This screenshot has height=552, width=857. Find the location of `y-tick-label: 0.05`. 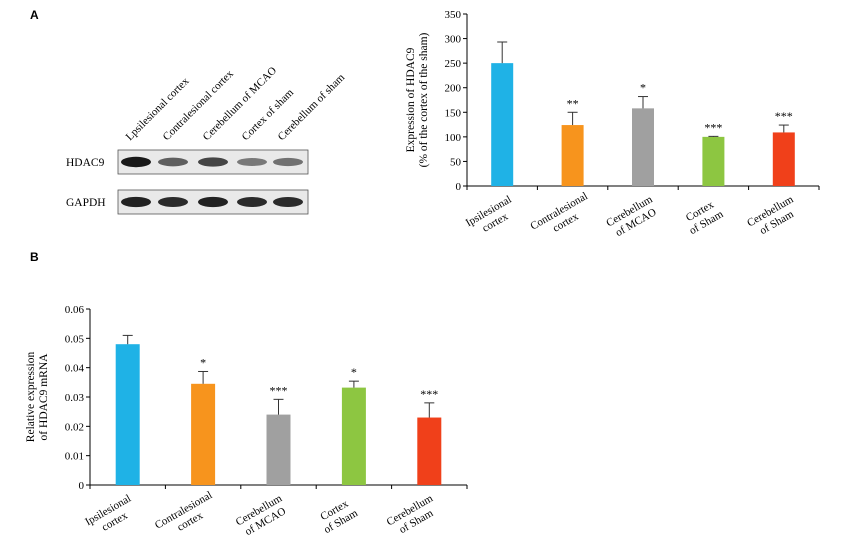

y-tick-label: 0.05 is located at coordinates (75, 339).